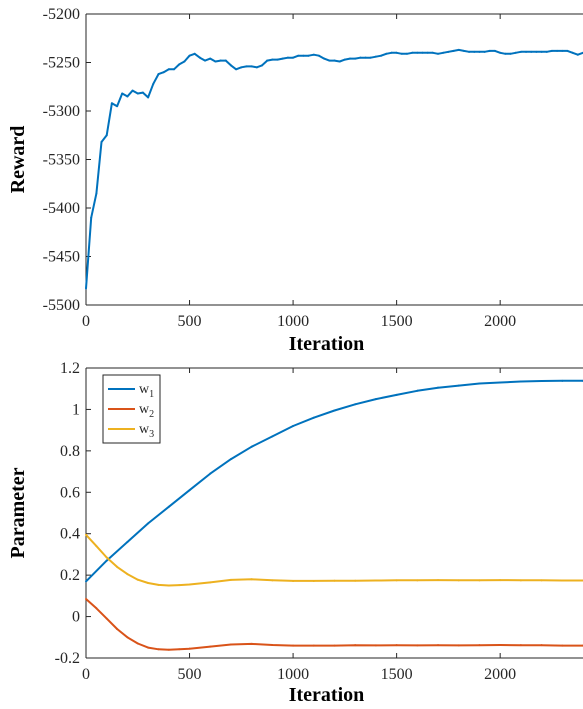 This screenshot has height=709, width=583. Describe the element at coordinates (61, 208) in the screenshot. I see `y-tick-label: -5400` at that location.